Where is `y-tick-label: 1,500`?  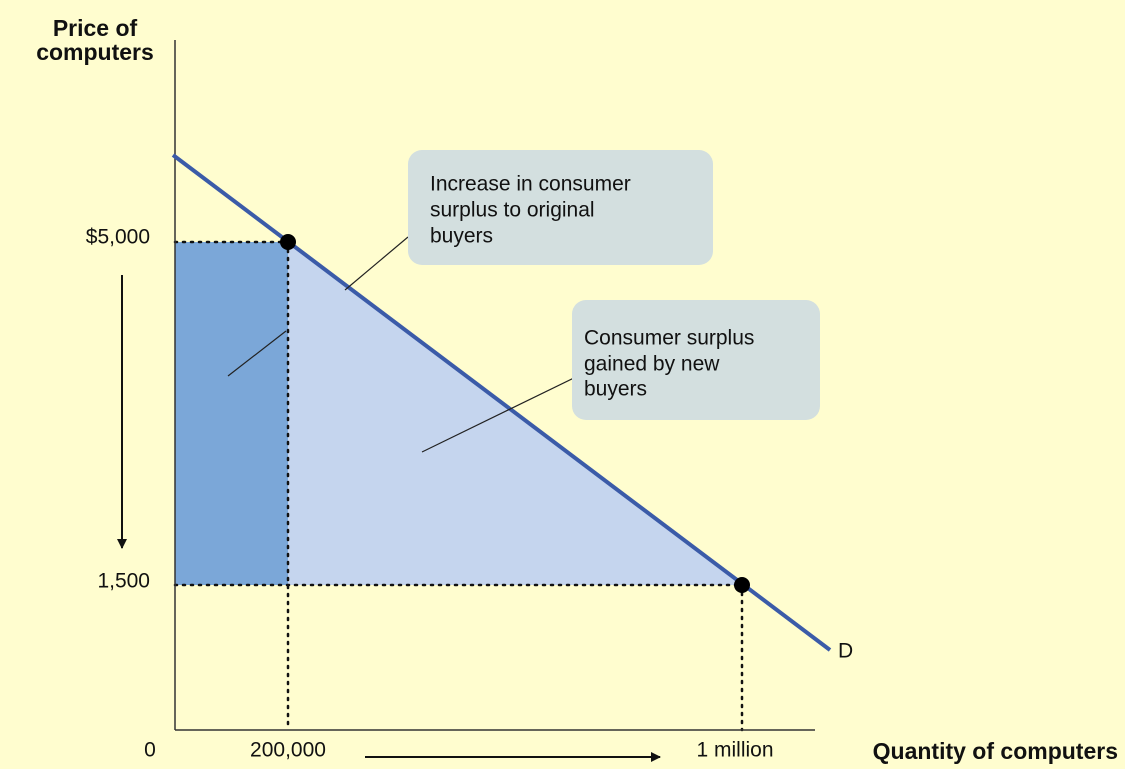 y-tick-label: 1,500 is located at coordinates (123, 581).